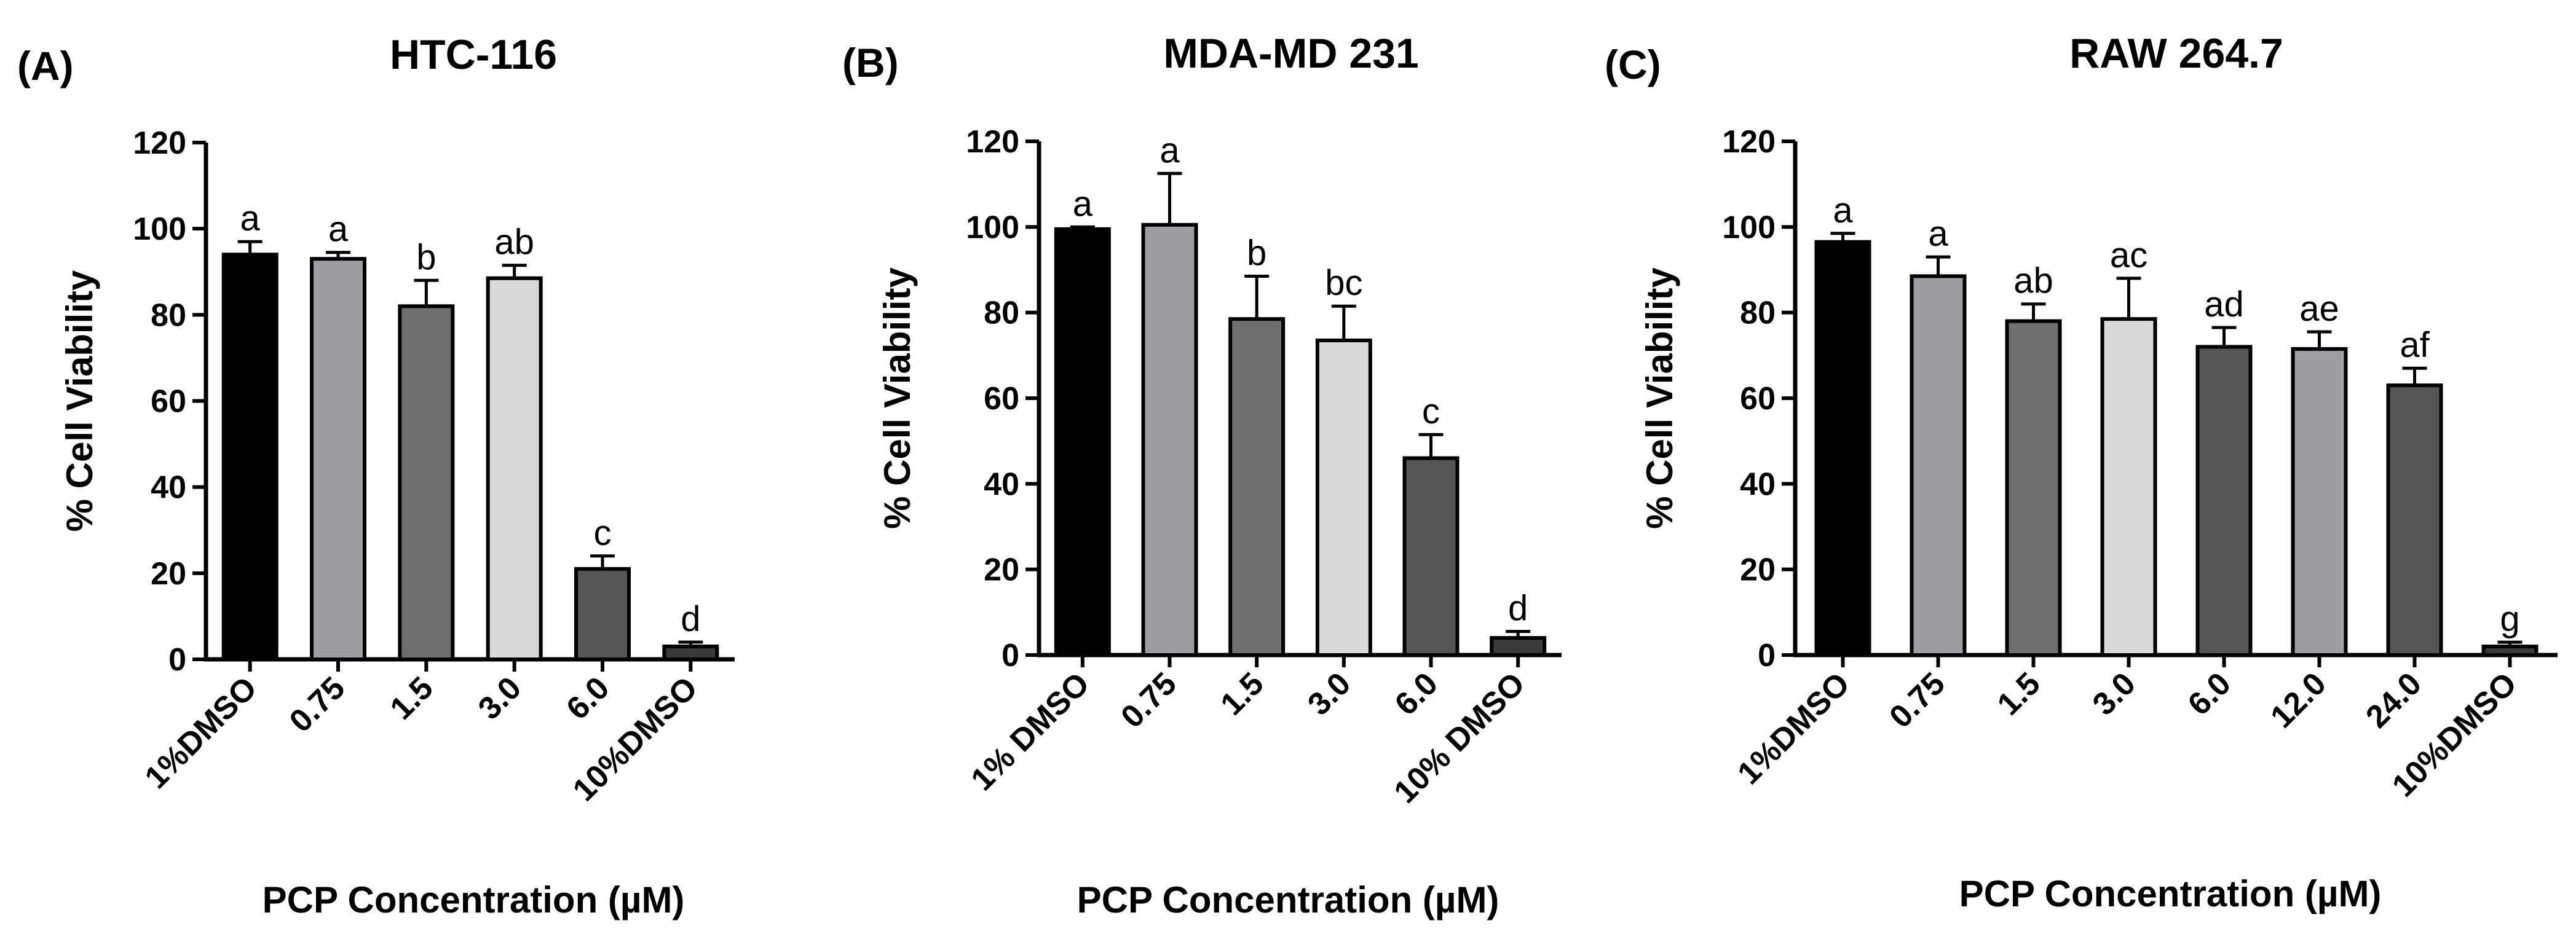  What do you see at coordinates (870, 62) in the screenshot?
I see `panel-label: (B)` at bounding box center [870, 62].